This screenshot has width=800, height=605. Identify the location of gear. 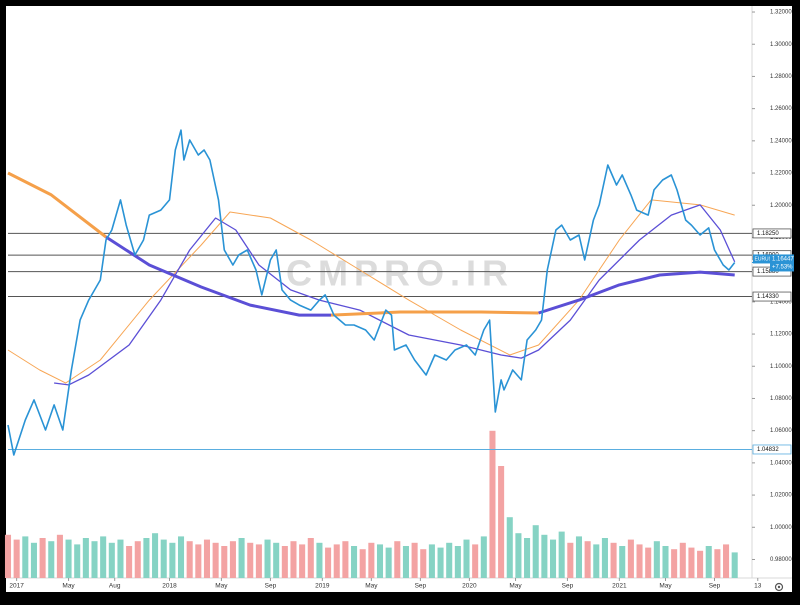
(779, 587).